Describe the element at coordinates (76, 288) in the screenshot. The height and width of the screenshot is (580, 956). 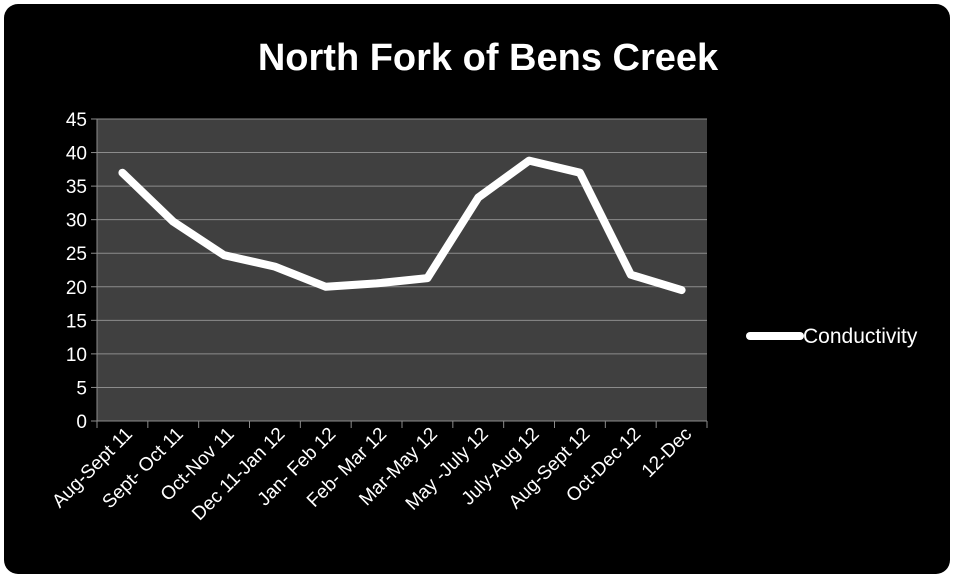
I see `y-tick-label: 20` at that location.